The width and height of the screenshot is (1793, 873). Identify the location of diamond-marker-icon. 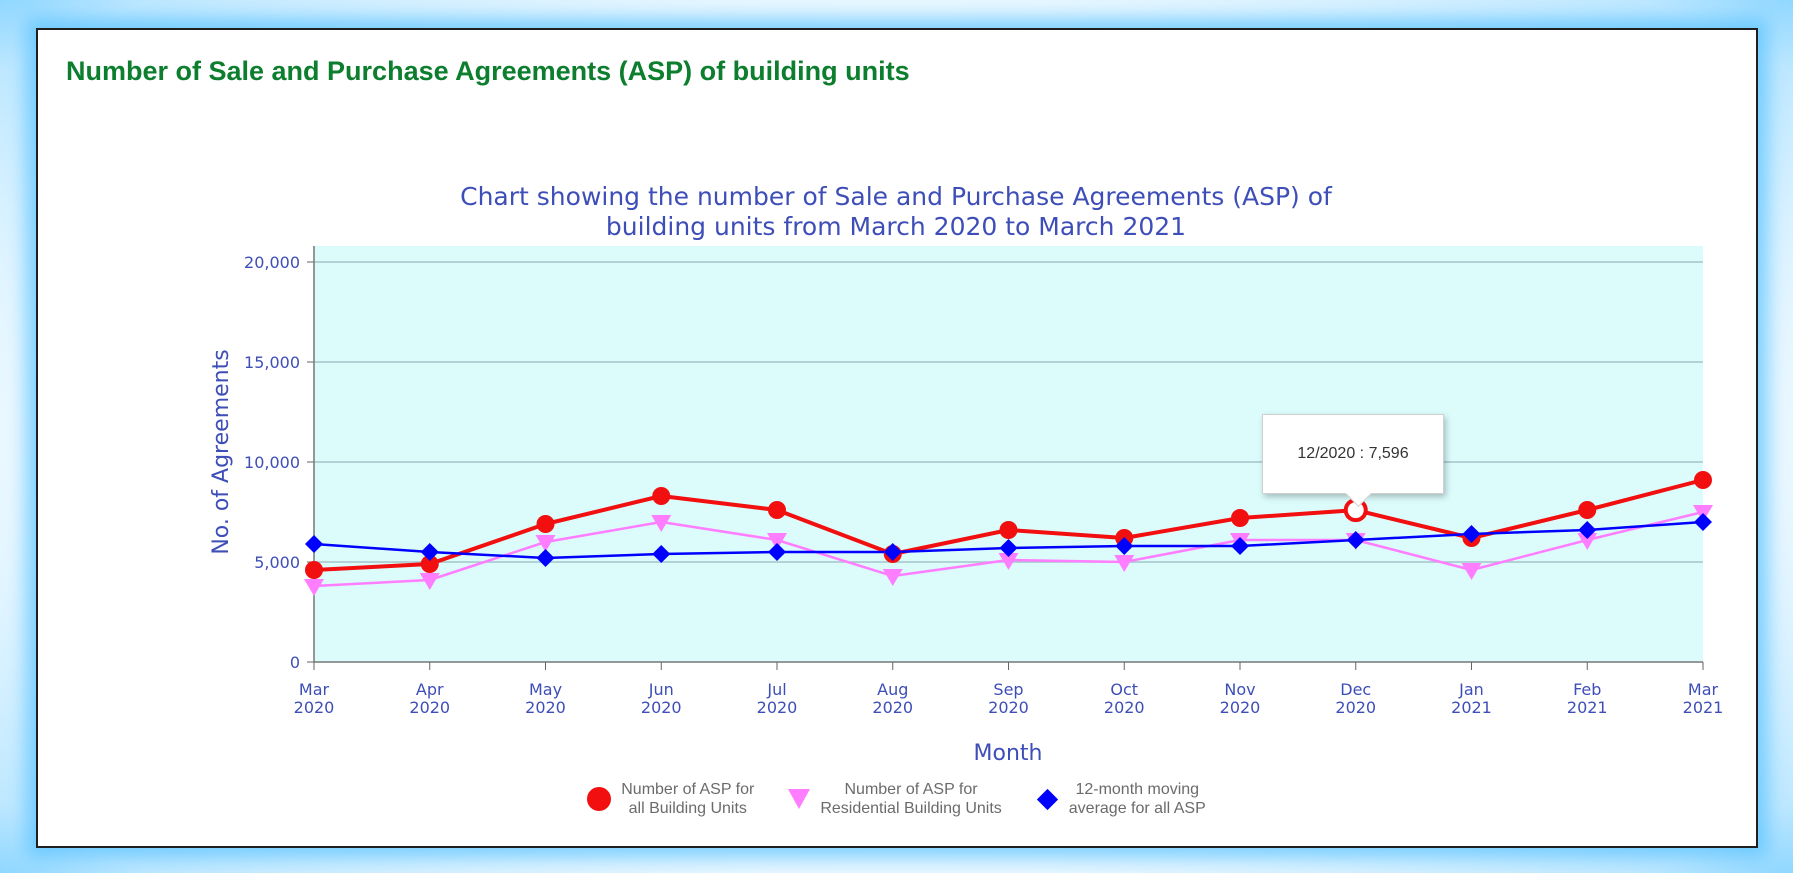
(1047, 799).